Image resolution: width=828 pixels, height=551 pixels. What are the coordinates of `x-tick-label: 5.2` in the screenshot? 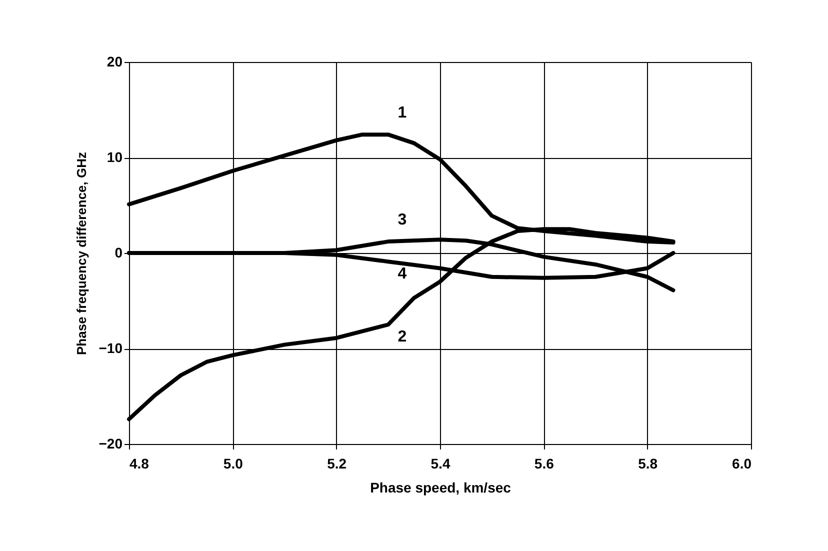 It's located at (337, 464).